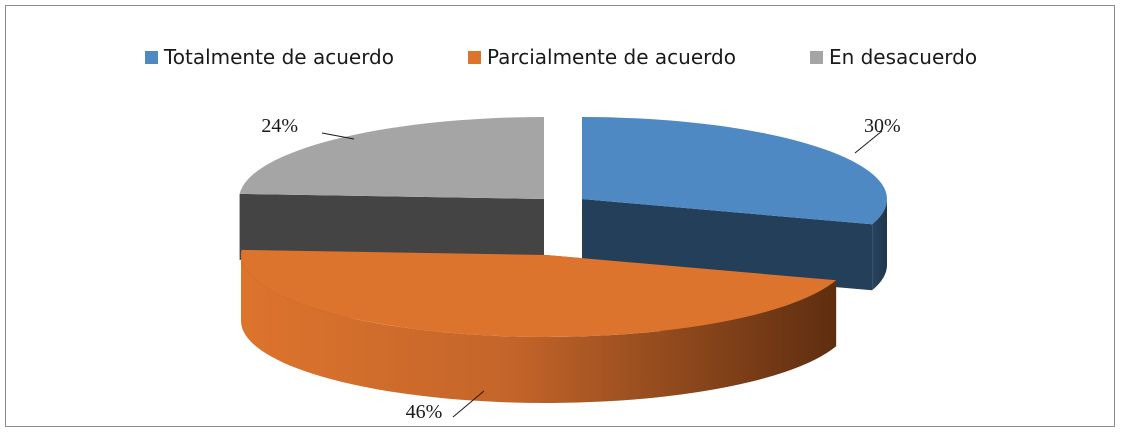 The image size is (1122, 435). I want to click on leader-line-parcialmente, so click(468, 404).